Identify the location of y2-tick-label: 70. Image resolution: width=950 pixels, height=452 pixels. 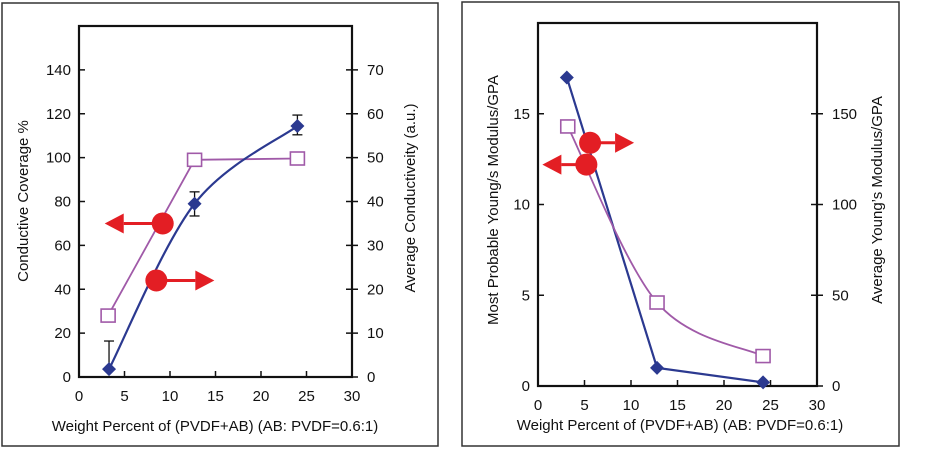
(375, 70).